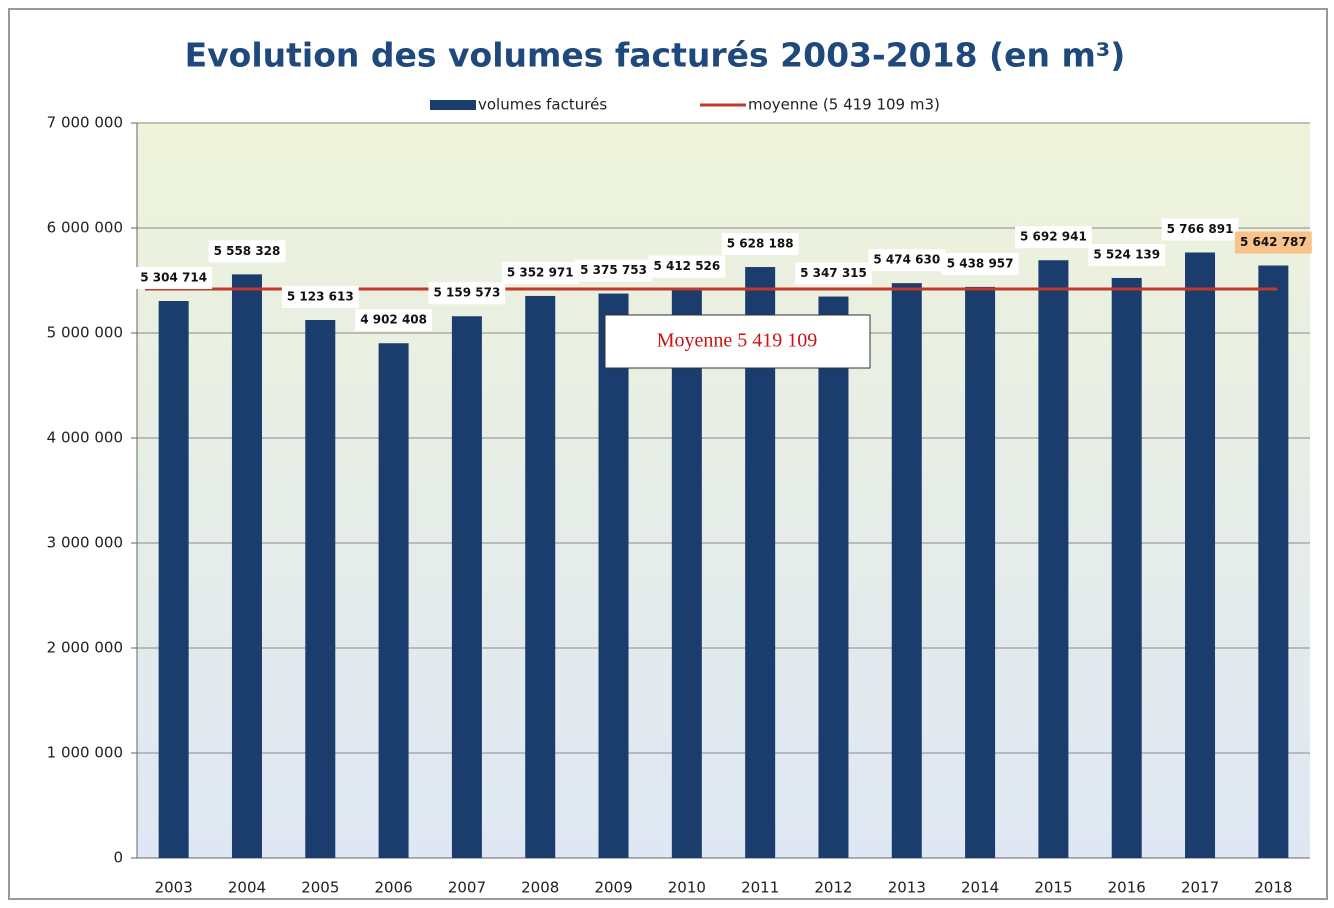 The image size is (1334, 908). What do you see at coordinates (453, 105) in the screenshot?
I see `legend-swatch` at bounding box center [453, 105].